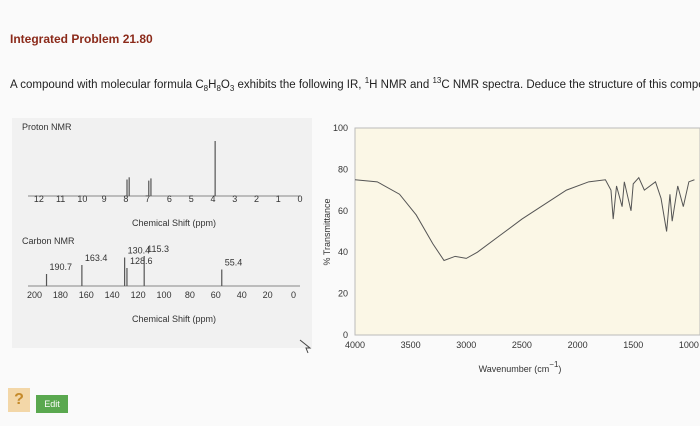 Image resolution: width=700 pixels, height=426 pixels. I want to click on x-tick-label: 4000, so click(355, 345).